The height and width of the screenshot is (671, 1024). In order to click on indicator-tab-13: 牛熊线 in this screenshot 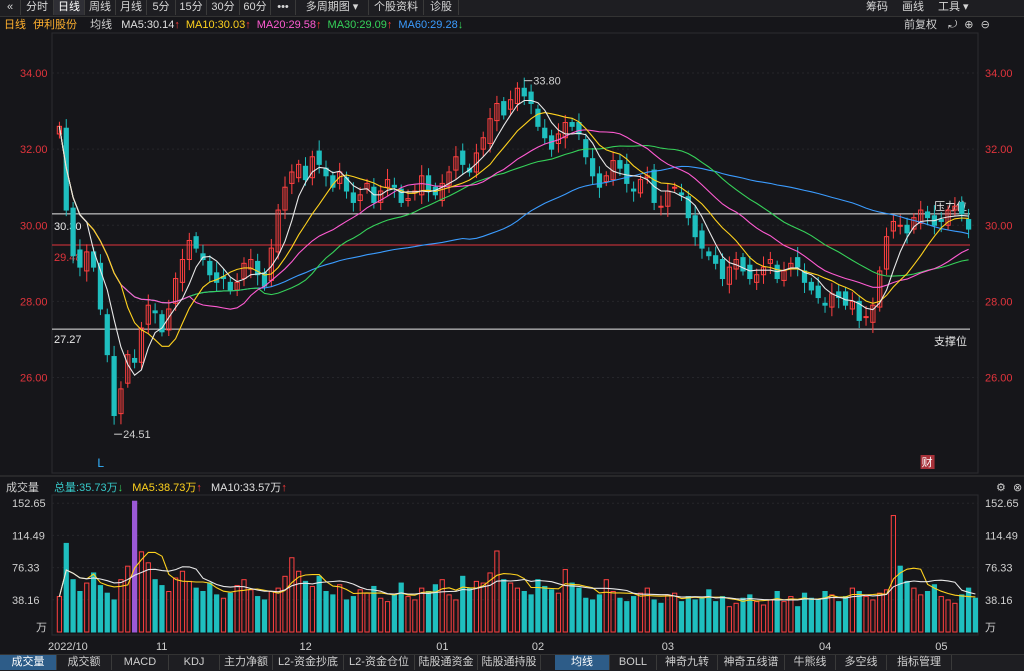, I will do `click(810, 662)`.